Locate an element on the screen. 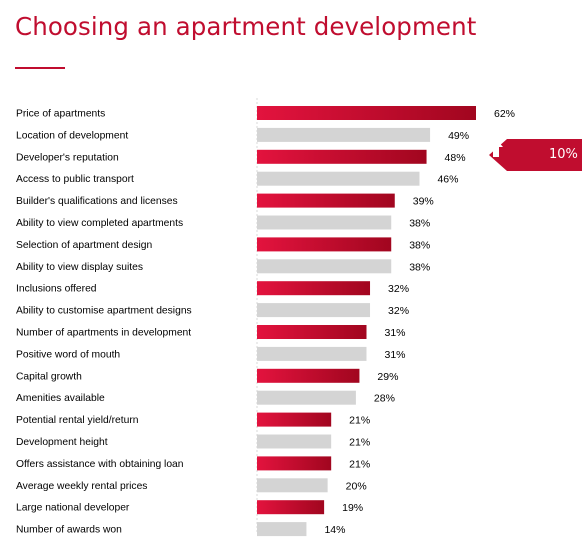  category-label: Selection of apartment design is located at coordinates (84, 245).